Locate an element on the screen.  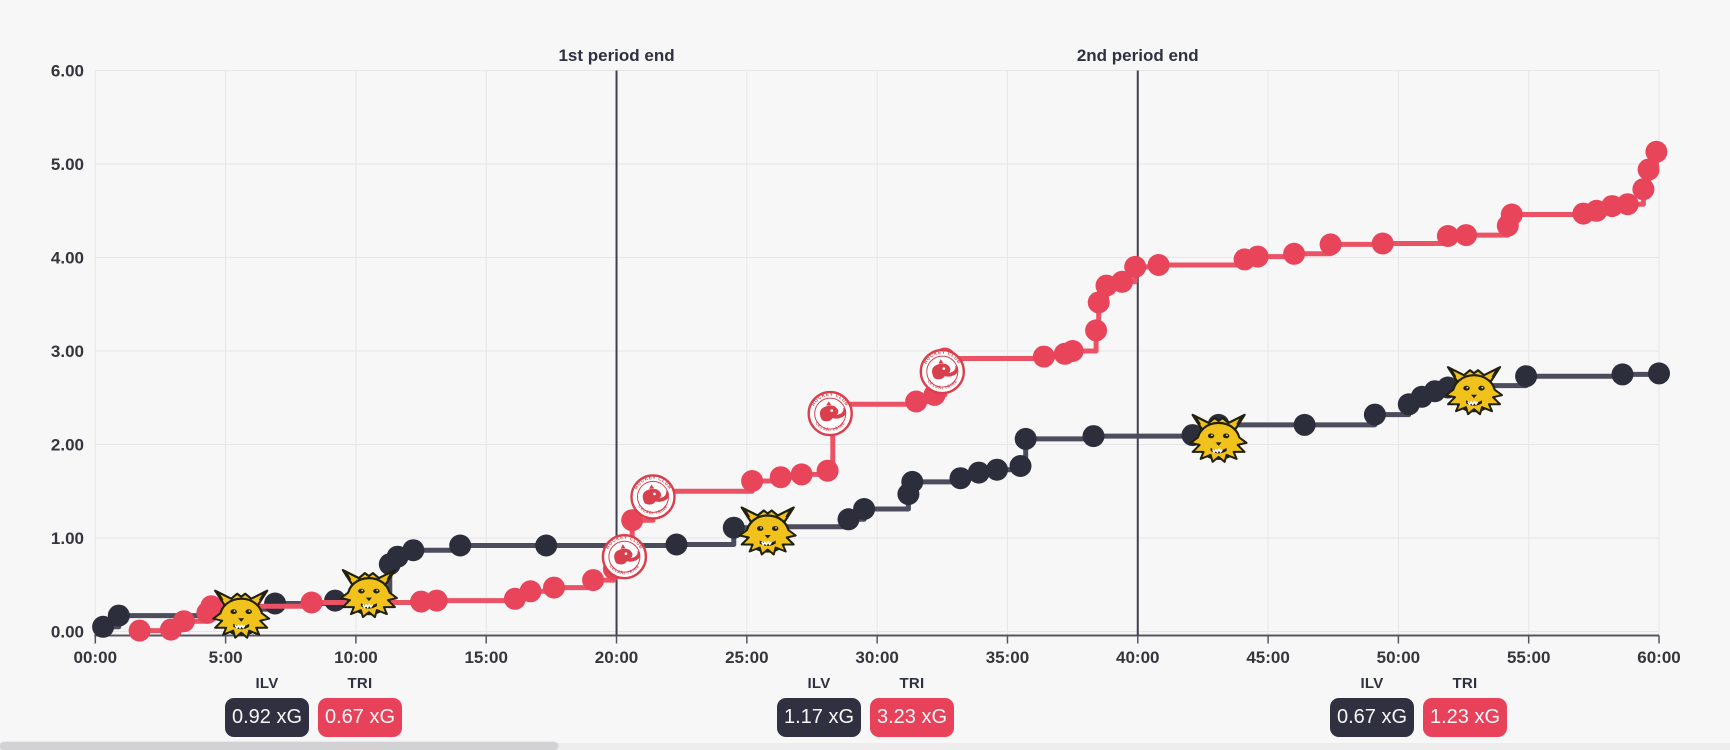
x-axis-tick-label: 35:00 is located at coordinates (1007, 657).